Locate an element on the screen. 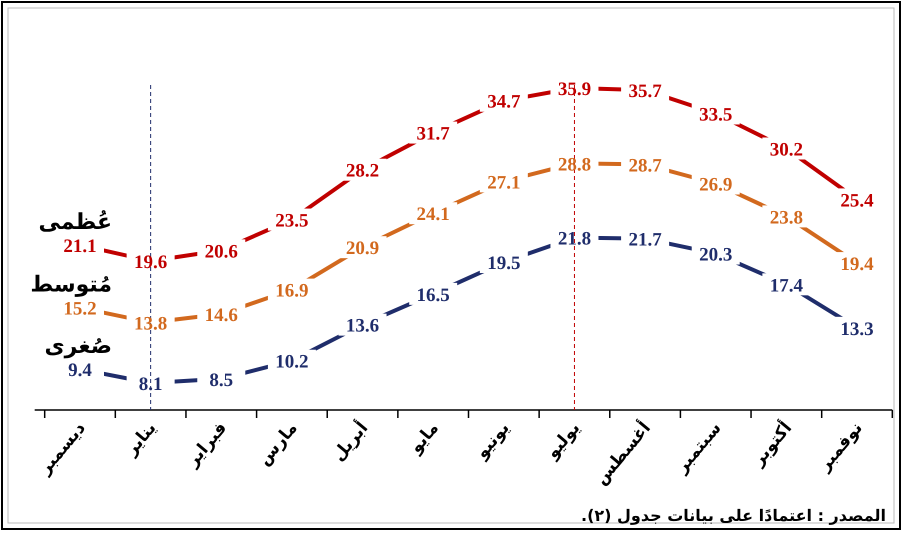 This screenshot has width=904, height=533. data-label: 28.2 is located at coordinates (363, 171).